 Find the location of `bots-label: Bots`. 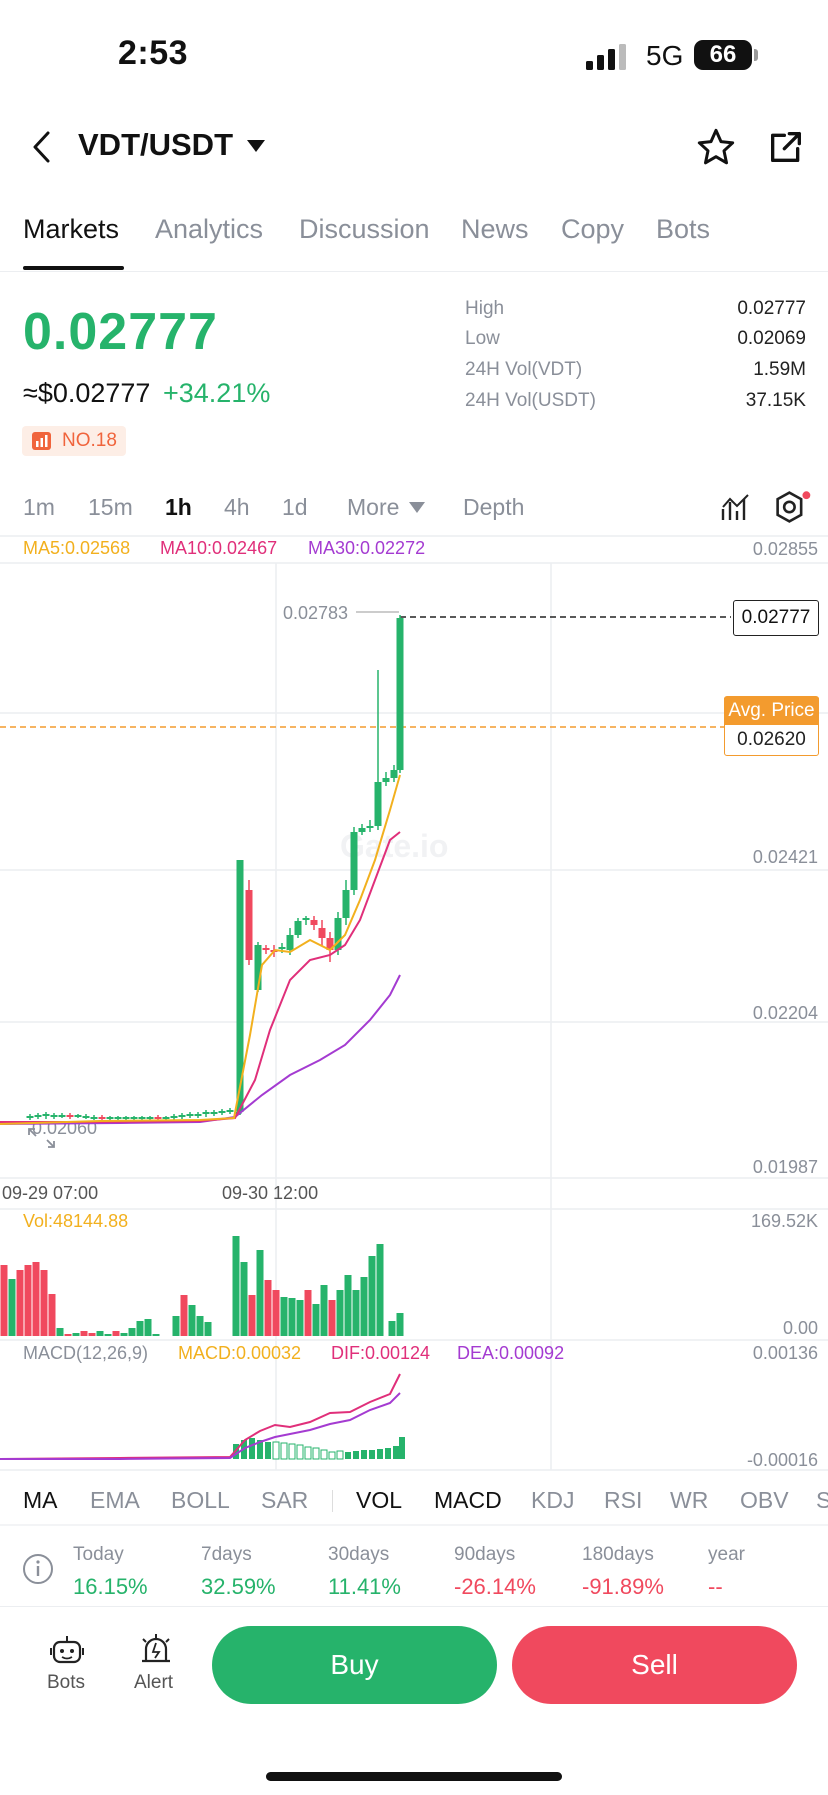

bots-label: Bots is located at coordinates (66, 1682).